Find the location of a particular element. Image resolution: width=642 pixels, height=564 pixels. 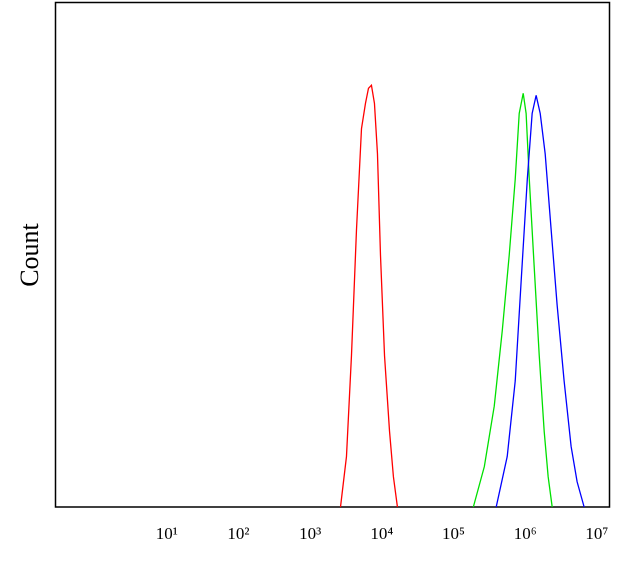

x-tick-label: 10¹ is located at coordinates (167, 533).